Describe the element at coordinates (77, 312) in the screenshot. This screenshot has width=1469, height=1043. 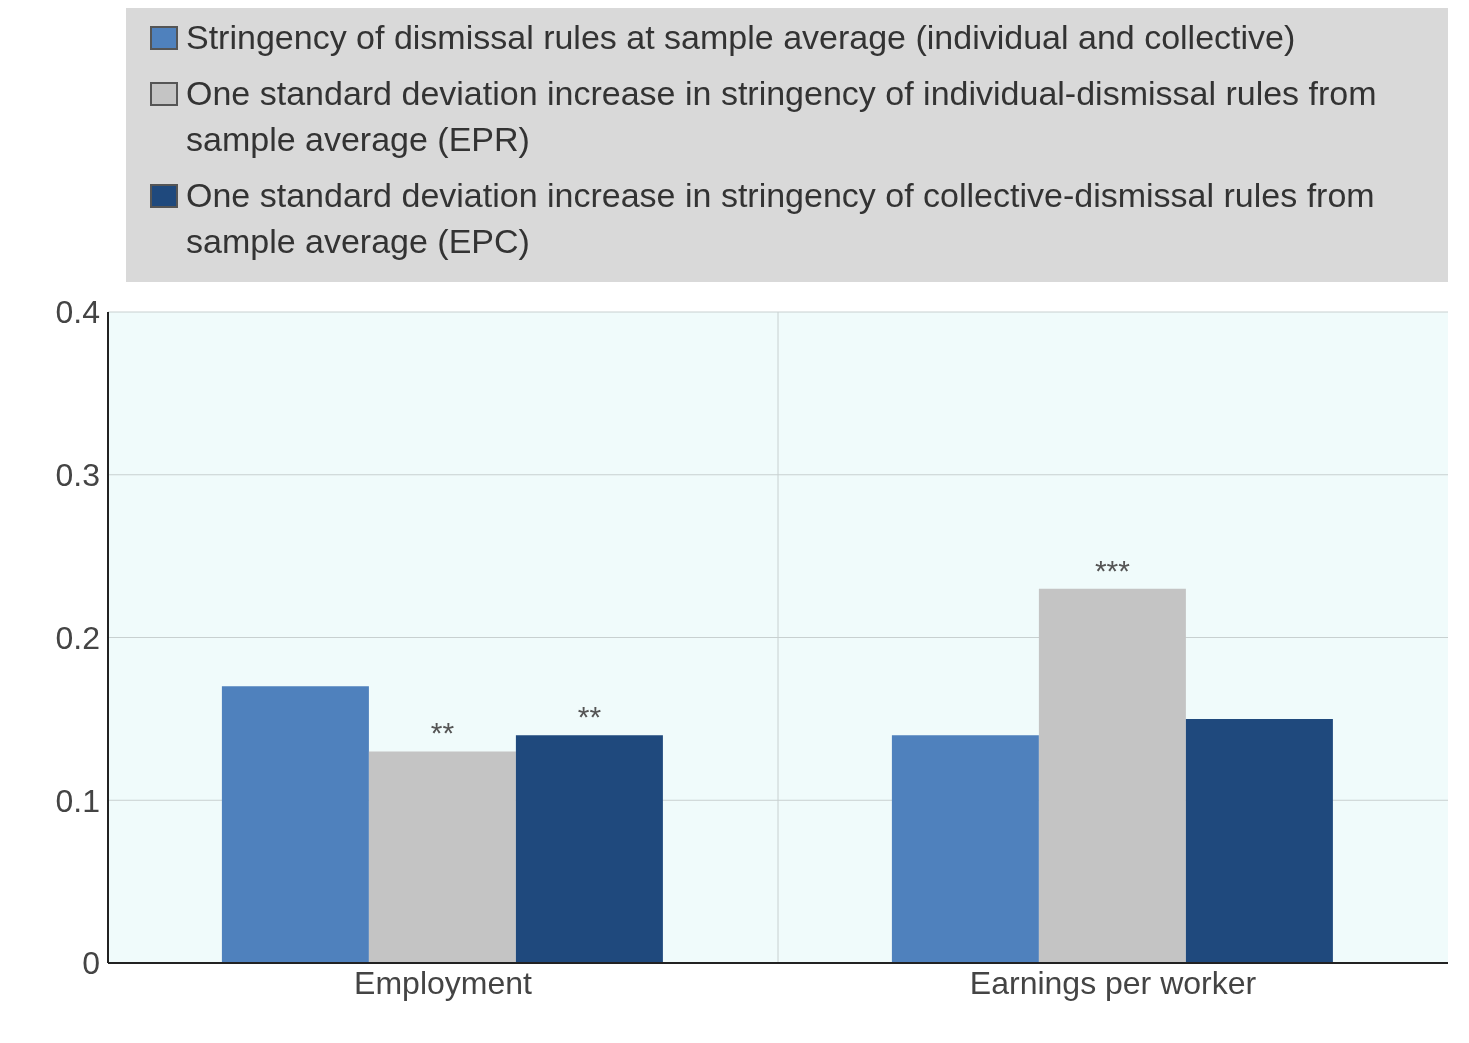
I see `y-tick-label: 0.4` at that location.